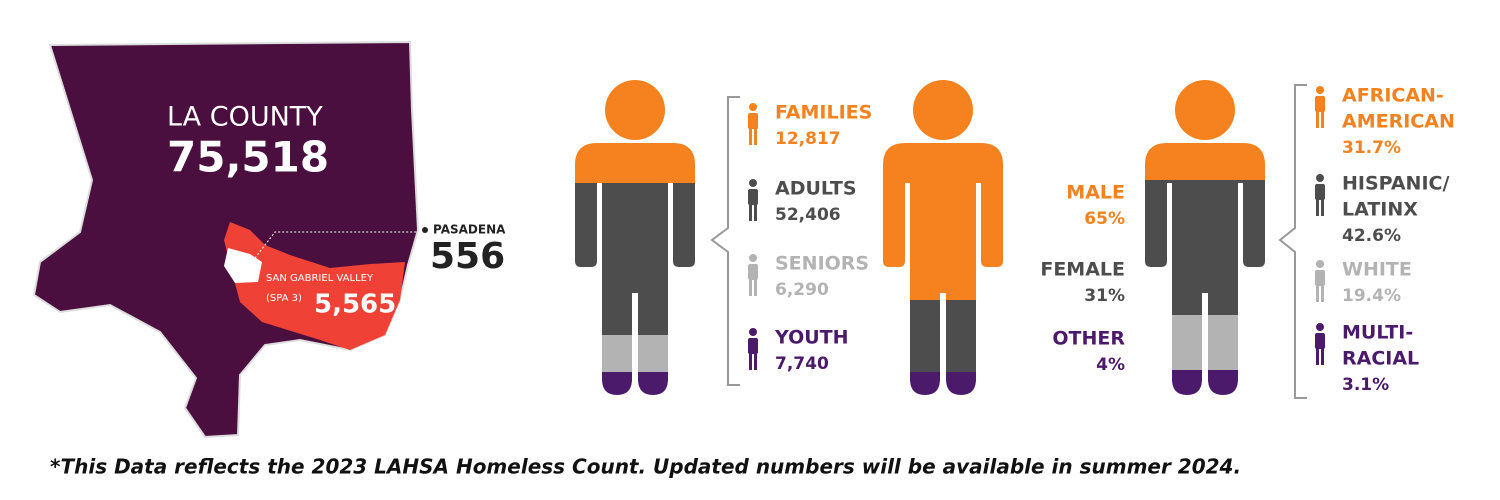 The image size is (1500, 500). I want to click on group-label: YOUTH, so click(811, 338).